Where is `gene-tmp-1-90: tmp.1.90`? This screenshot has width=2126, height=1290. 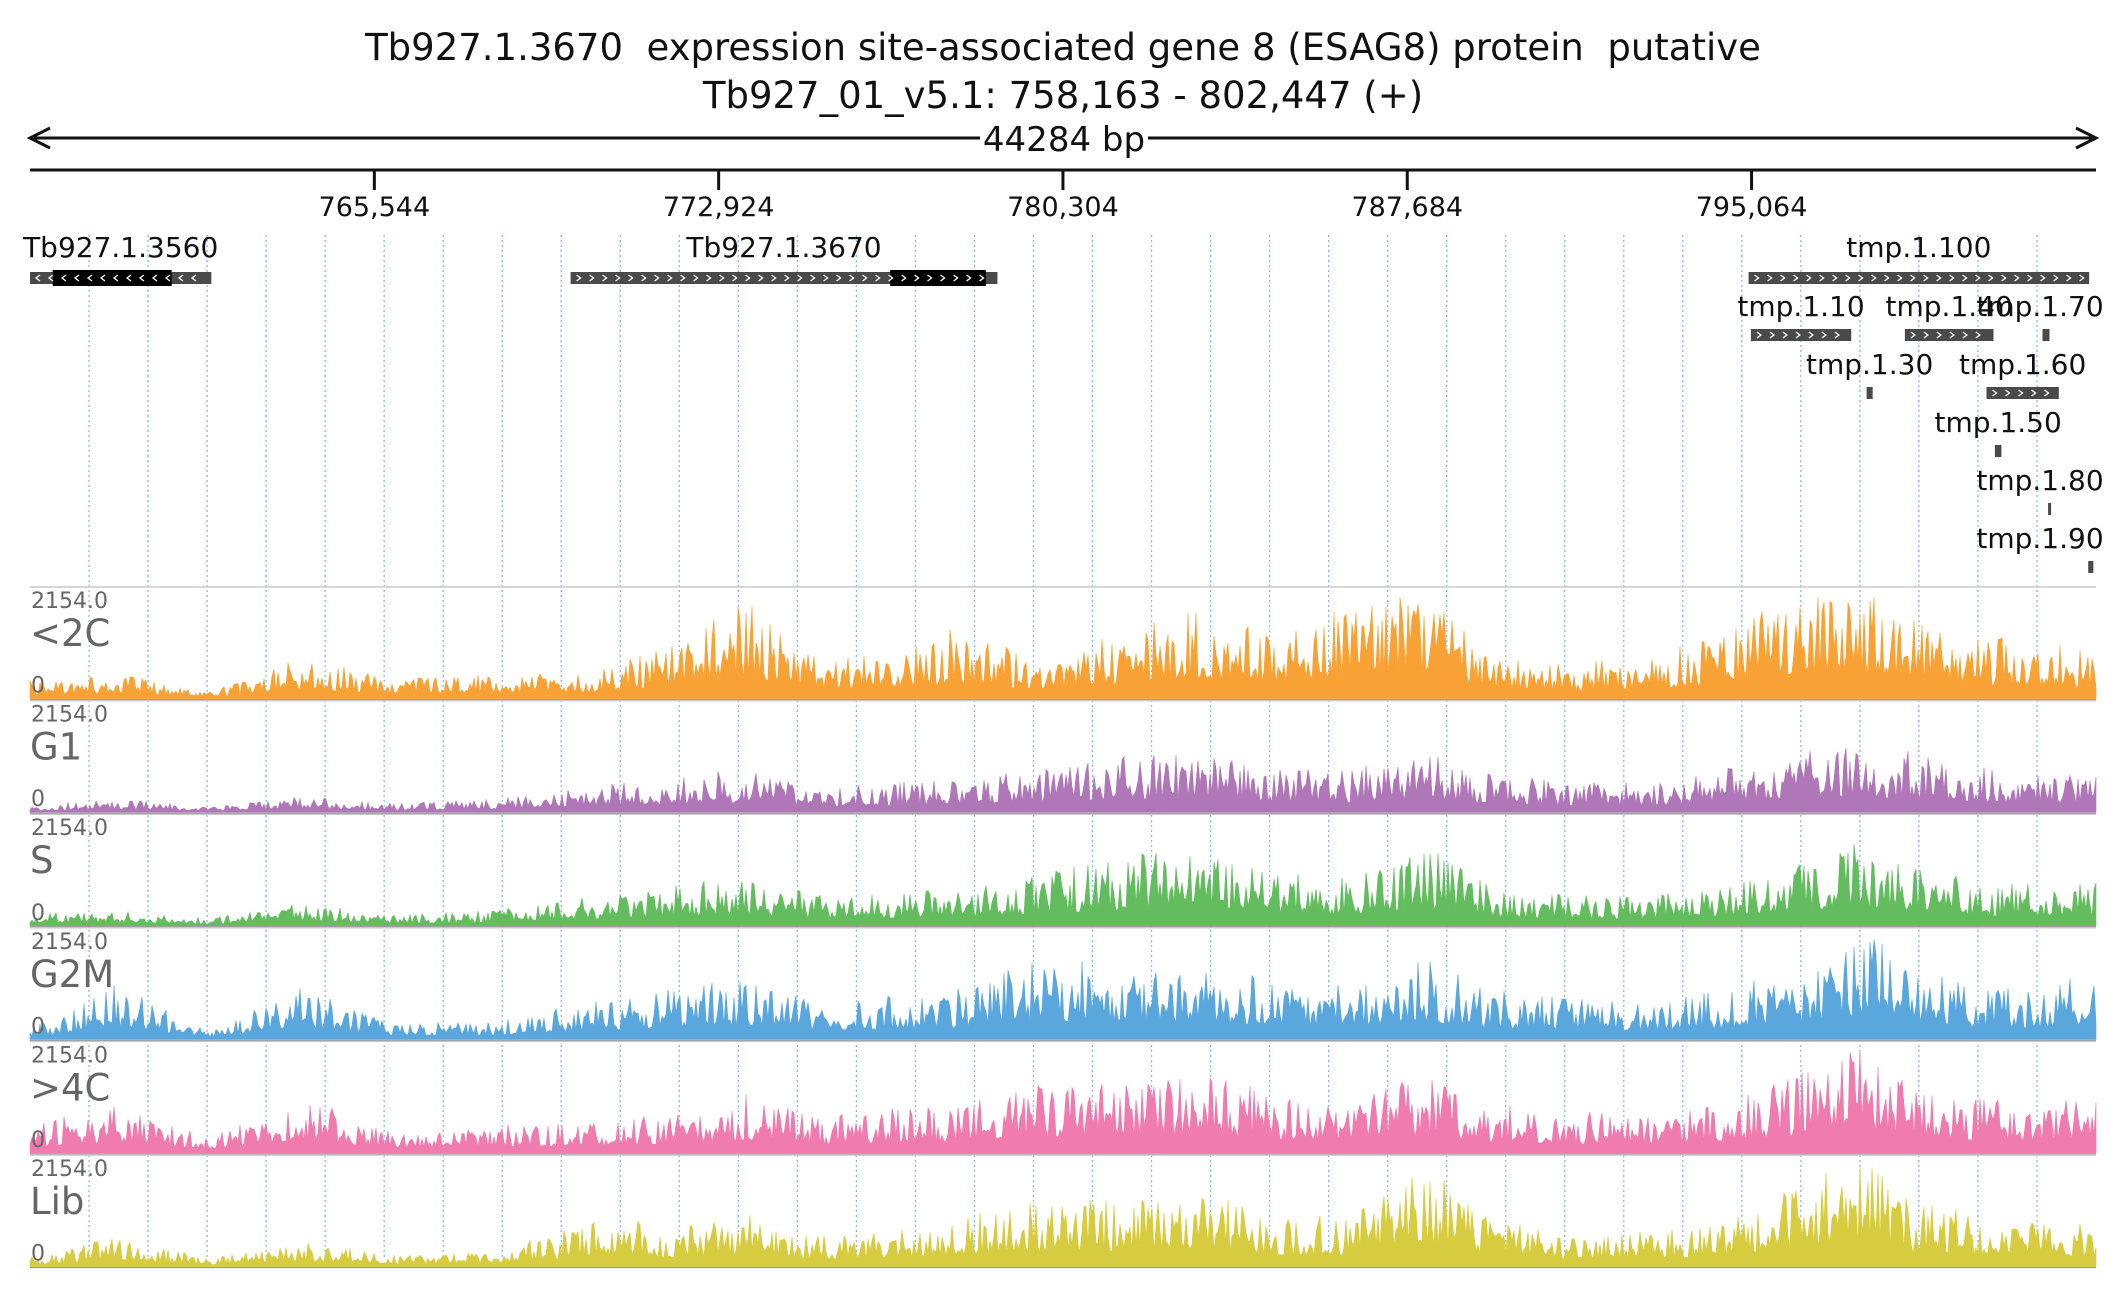
gene-tmp-1-90: tmp.1.90 is located at coordinates (2040, 547).